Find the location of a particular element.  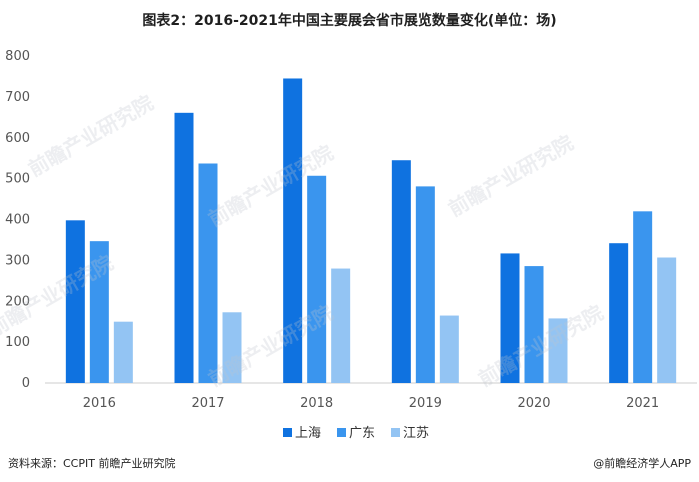

legend: 上海 广东 江苏 is located at coordinates (356, 433).